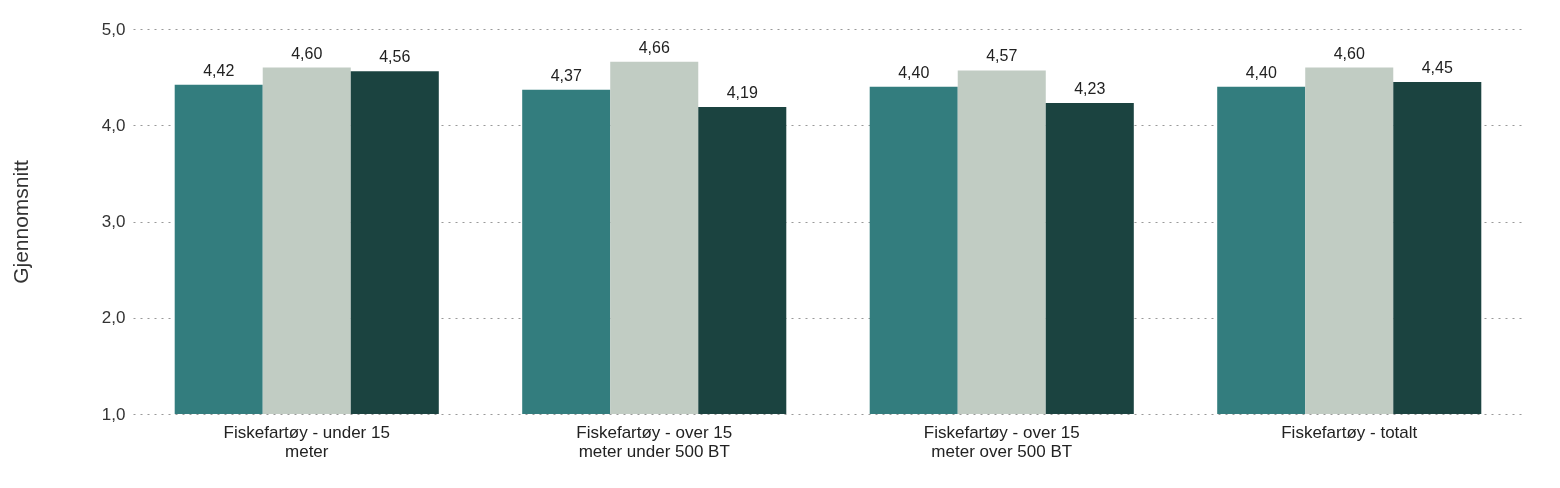 This screenshot has width=1560, height=488. I want to click on y-tick-label: 5,0, so click(113, 29).